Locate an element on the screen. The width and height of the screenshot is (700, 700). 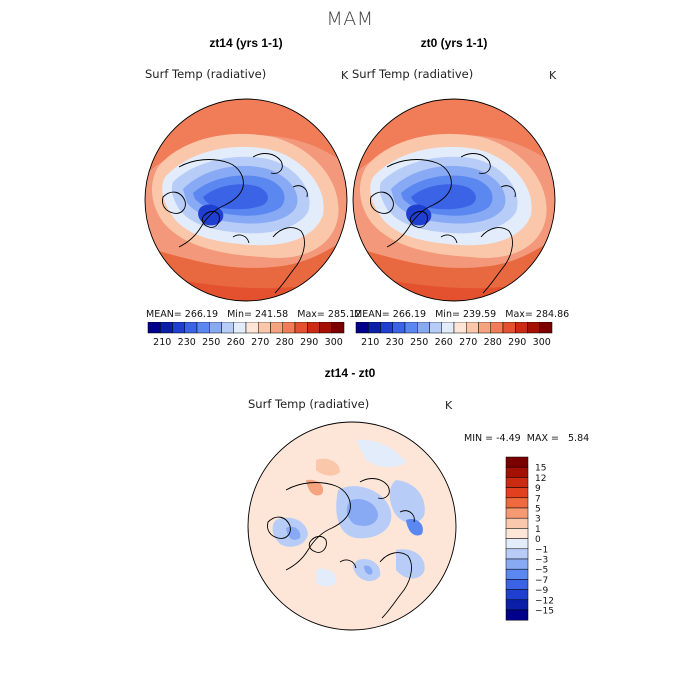
colorbar-tick-label: 1 is located at coordinates (538, 530).